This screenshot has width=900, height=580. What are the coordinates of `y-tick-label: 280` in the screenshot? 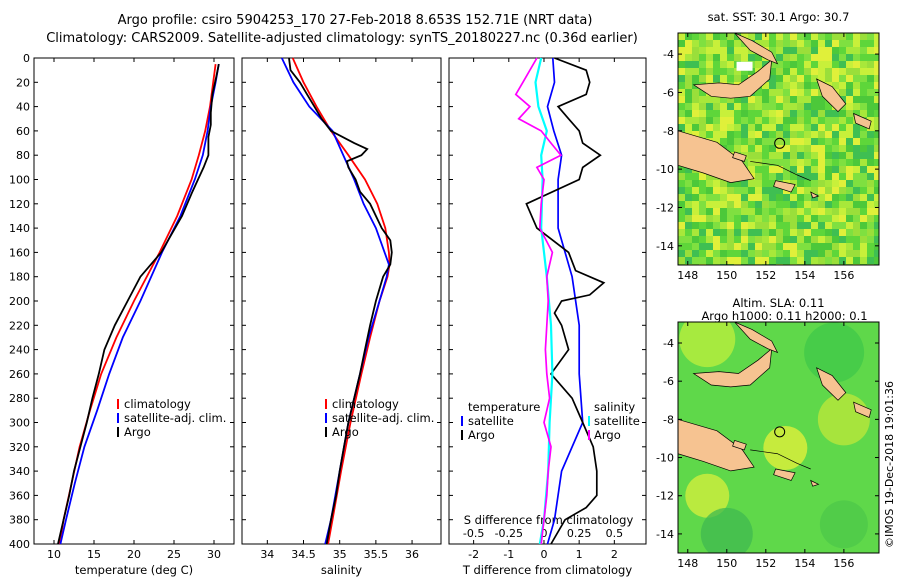 It's located at (19, 398).